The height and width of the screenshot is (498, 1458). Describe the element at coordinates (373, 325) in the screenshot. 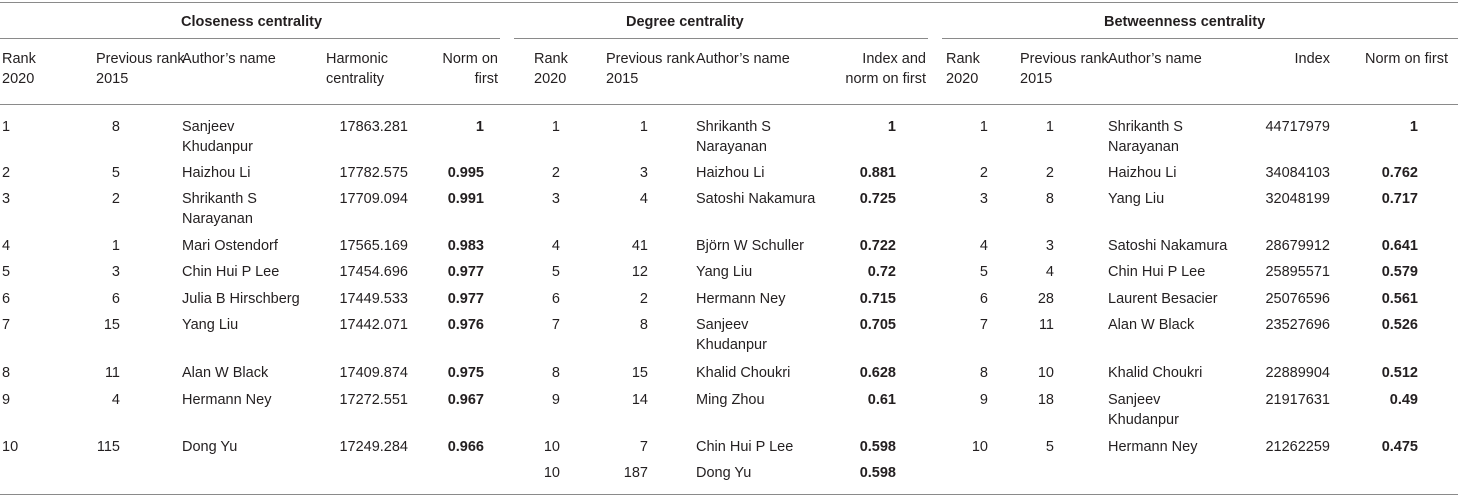

I see `table-cell: 17442.071` at that location.